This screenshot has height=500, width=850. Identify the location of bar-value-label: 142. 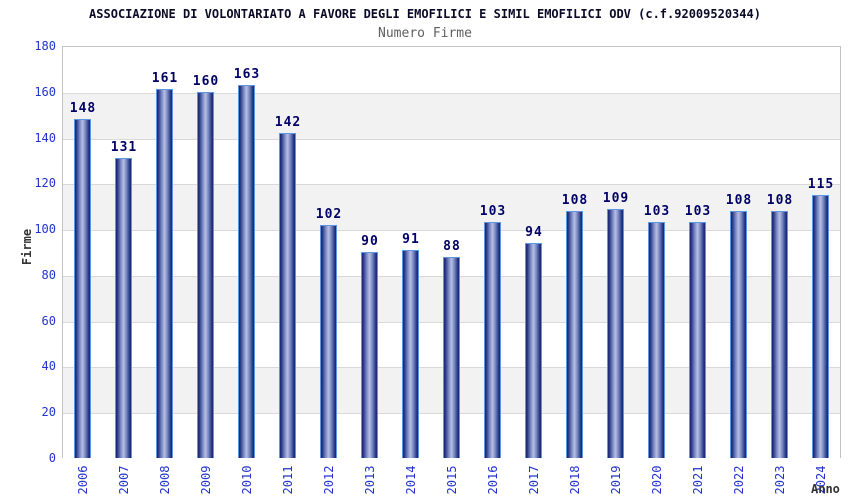
(288, 122).